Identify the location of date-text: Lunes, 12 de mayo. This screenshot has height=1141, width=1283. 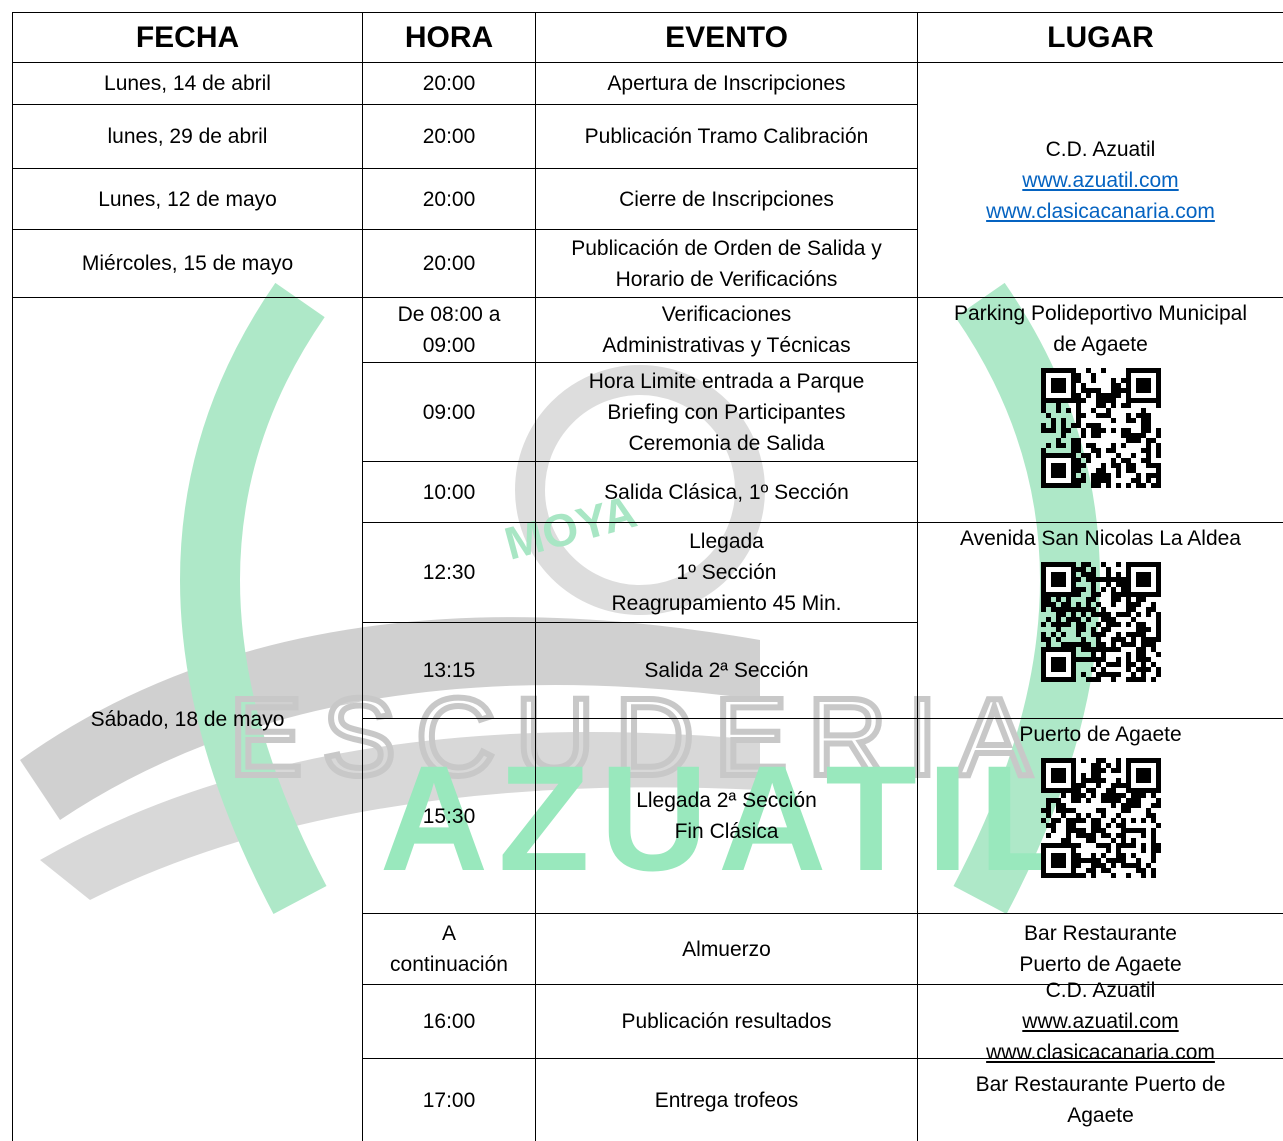
(187, 199).